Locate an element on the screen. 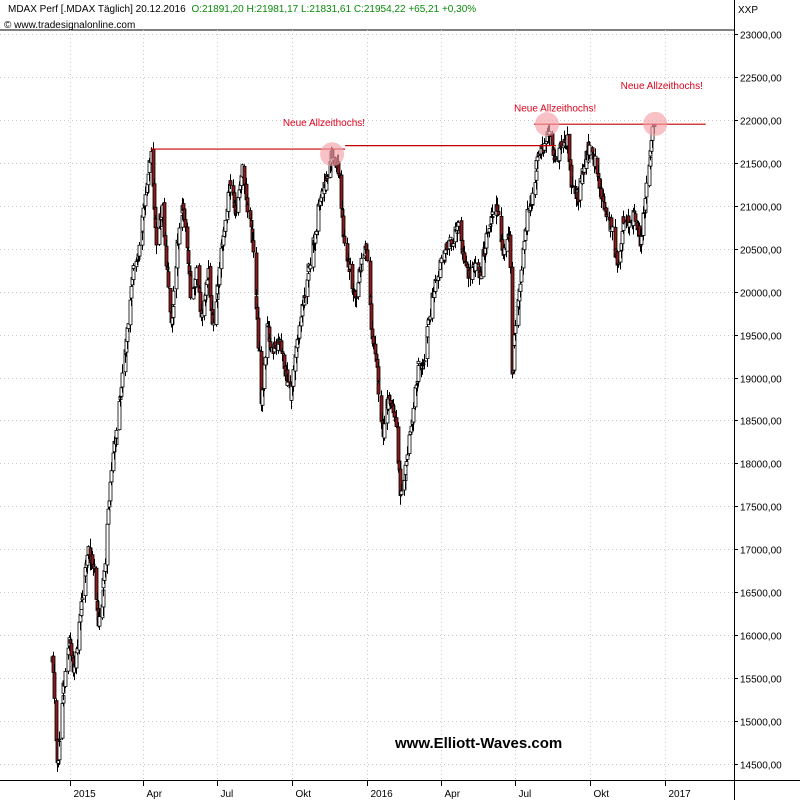 This screenshot has width=800, height=800. x-axis: 2015 Apr Jul Okt 2016 Apr Jul Okt 2017 is located at coordinates (381, 790).